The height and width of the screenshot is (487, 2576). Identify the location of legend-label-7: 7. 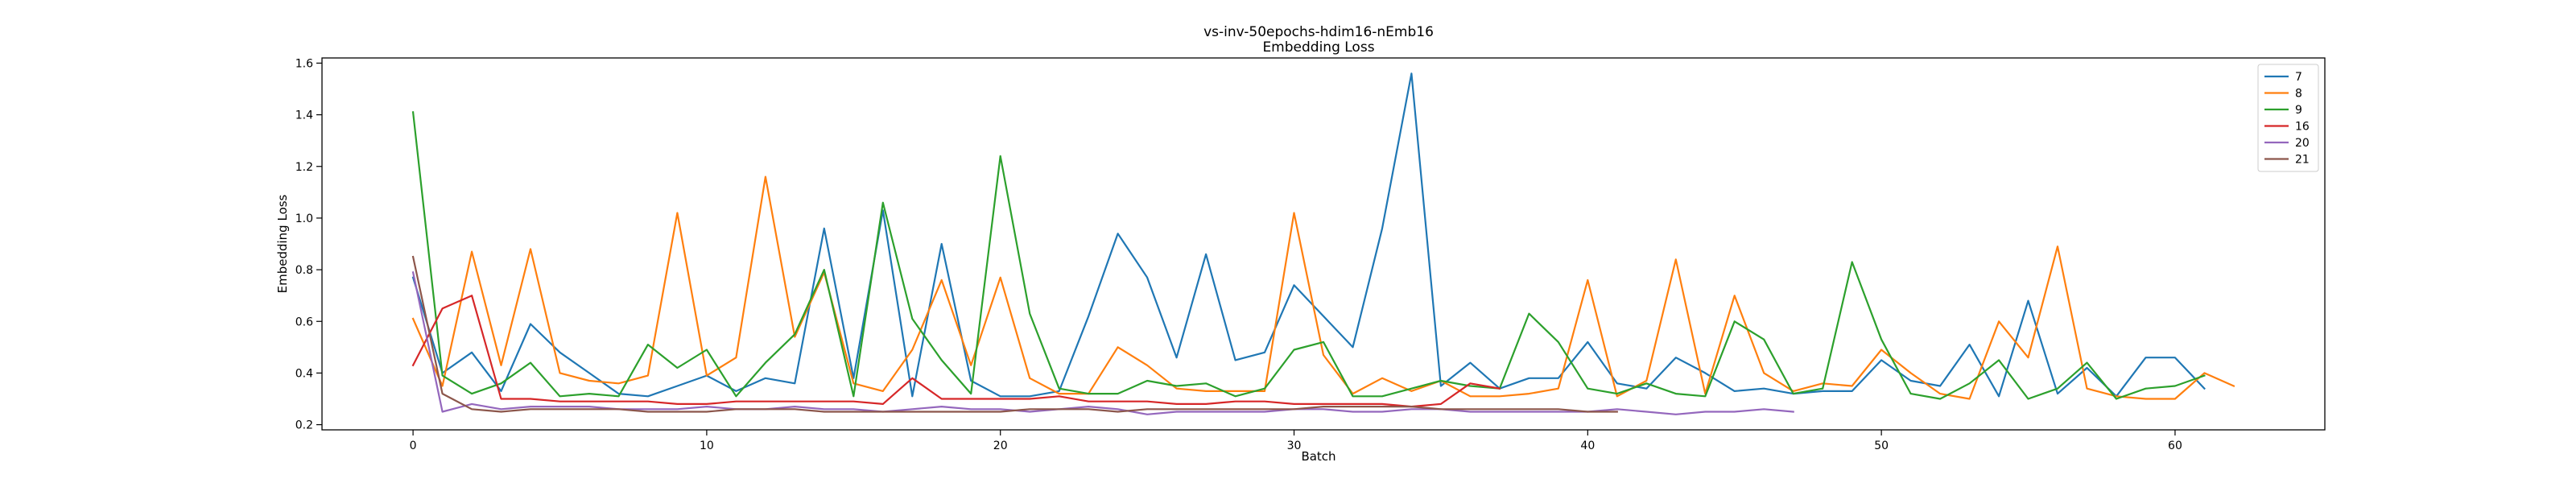
(2298, 77).